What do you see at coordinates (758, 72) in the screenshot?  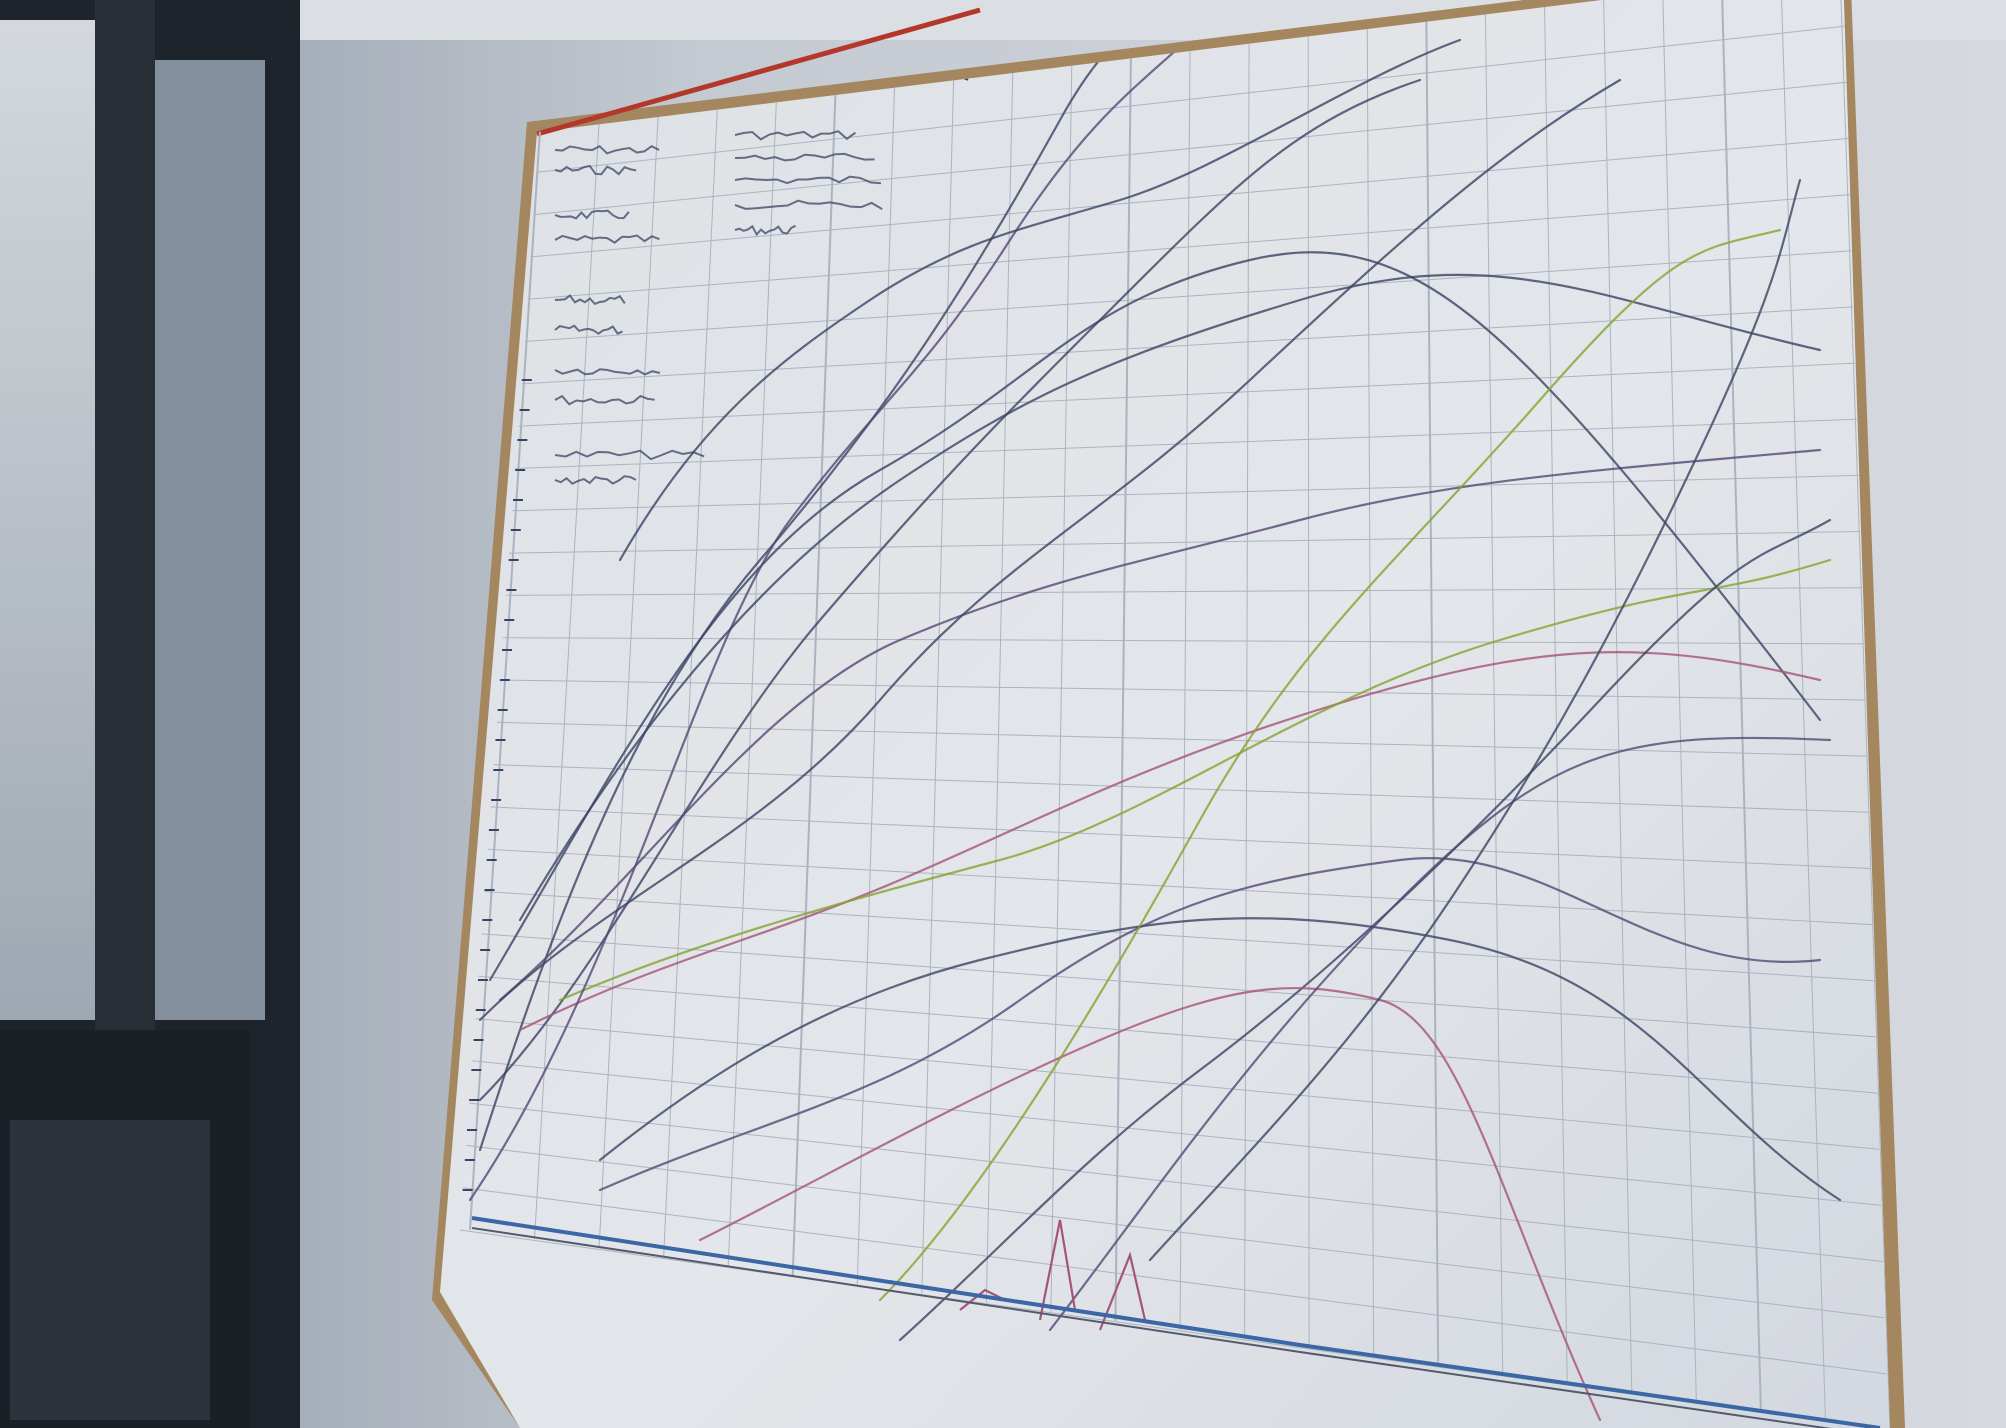 I see `board-top-accent` at bounding box center [758, 72].